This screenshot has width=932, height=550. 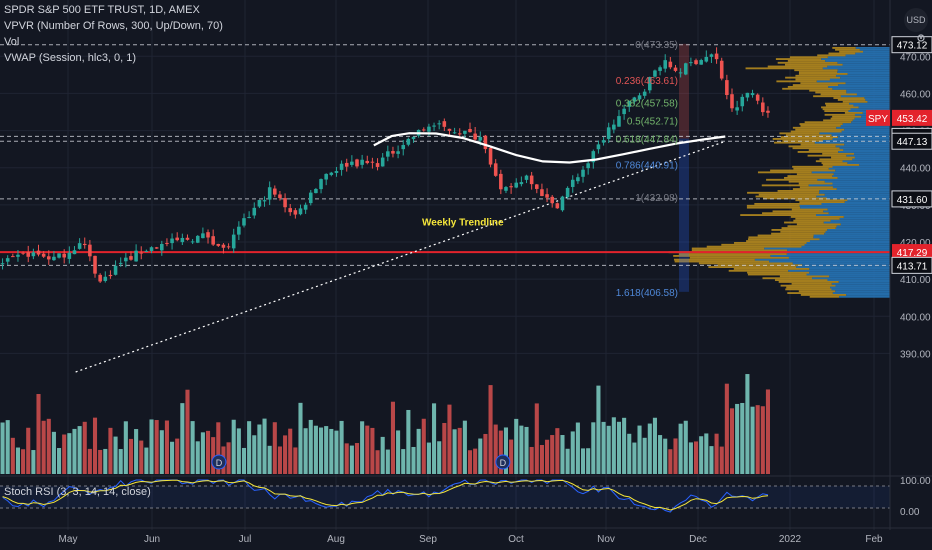 I want to click on x-tick-label: Aug, so click(x=336, y=539).